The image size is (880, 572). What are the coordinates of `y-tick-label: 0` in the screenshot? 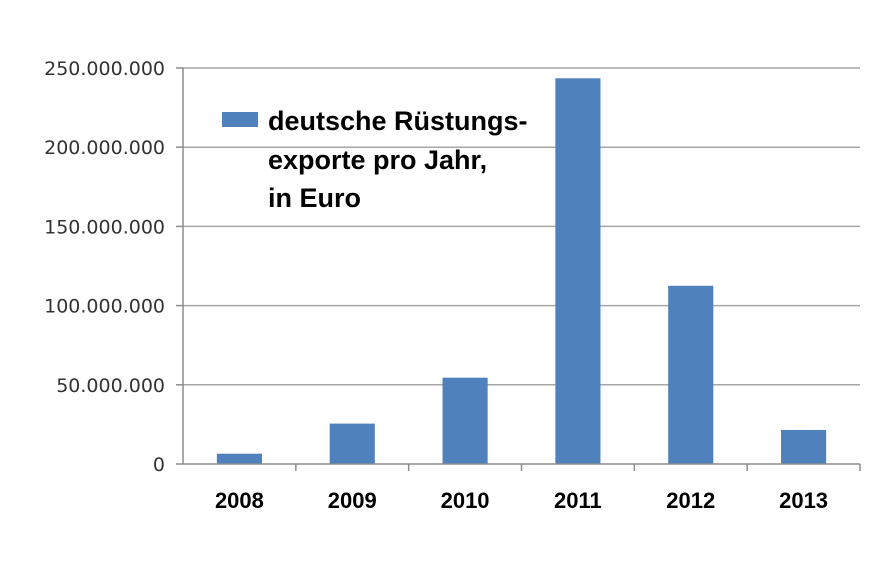 It's located at (159, 465).